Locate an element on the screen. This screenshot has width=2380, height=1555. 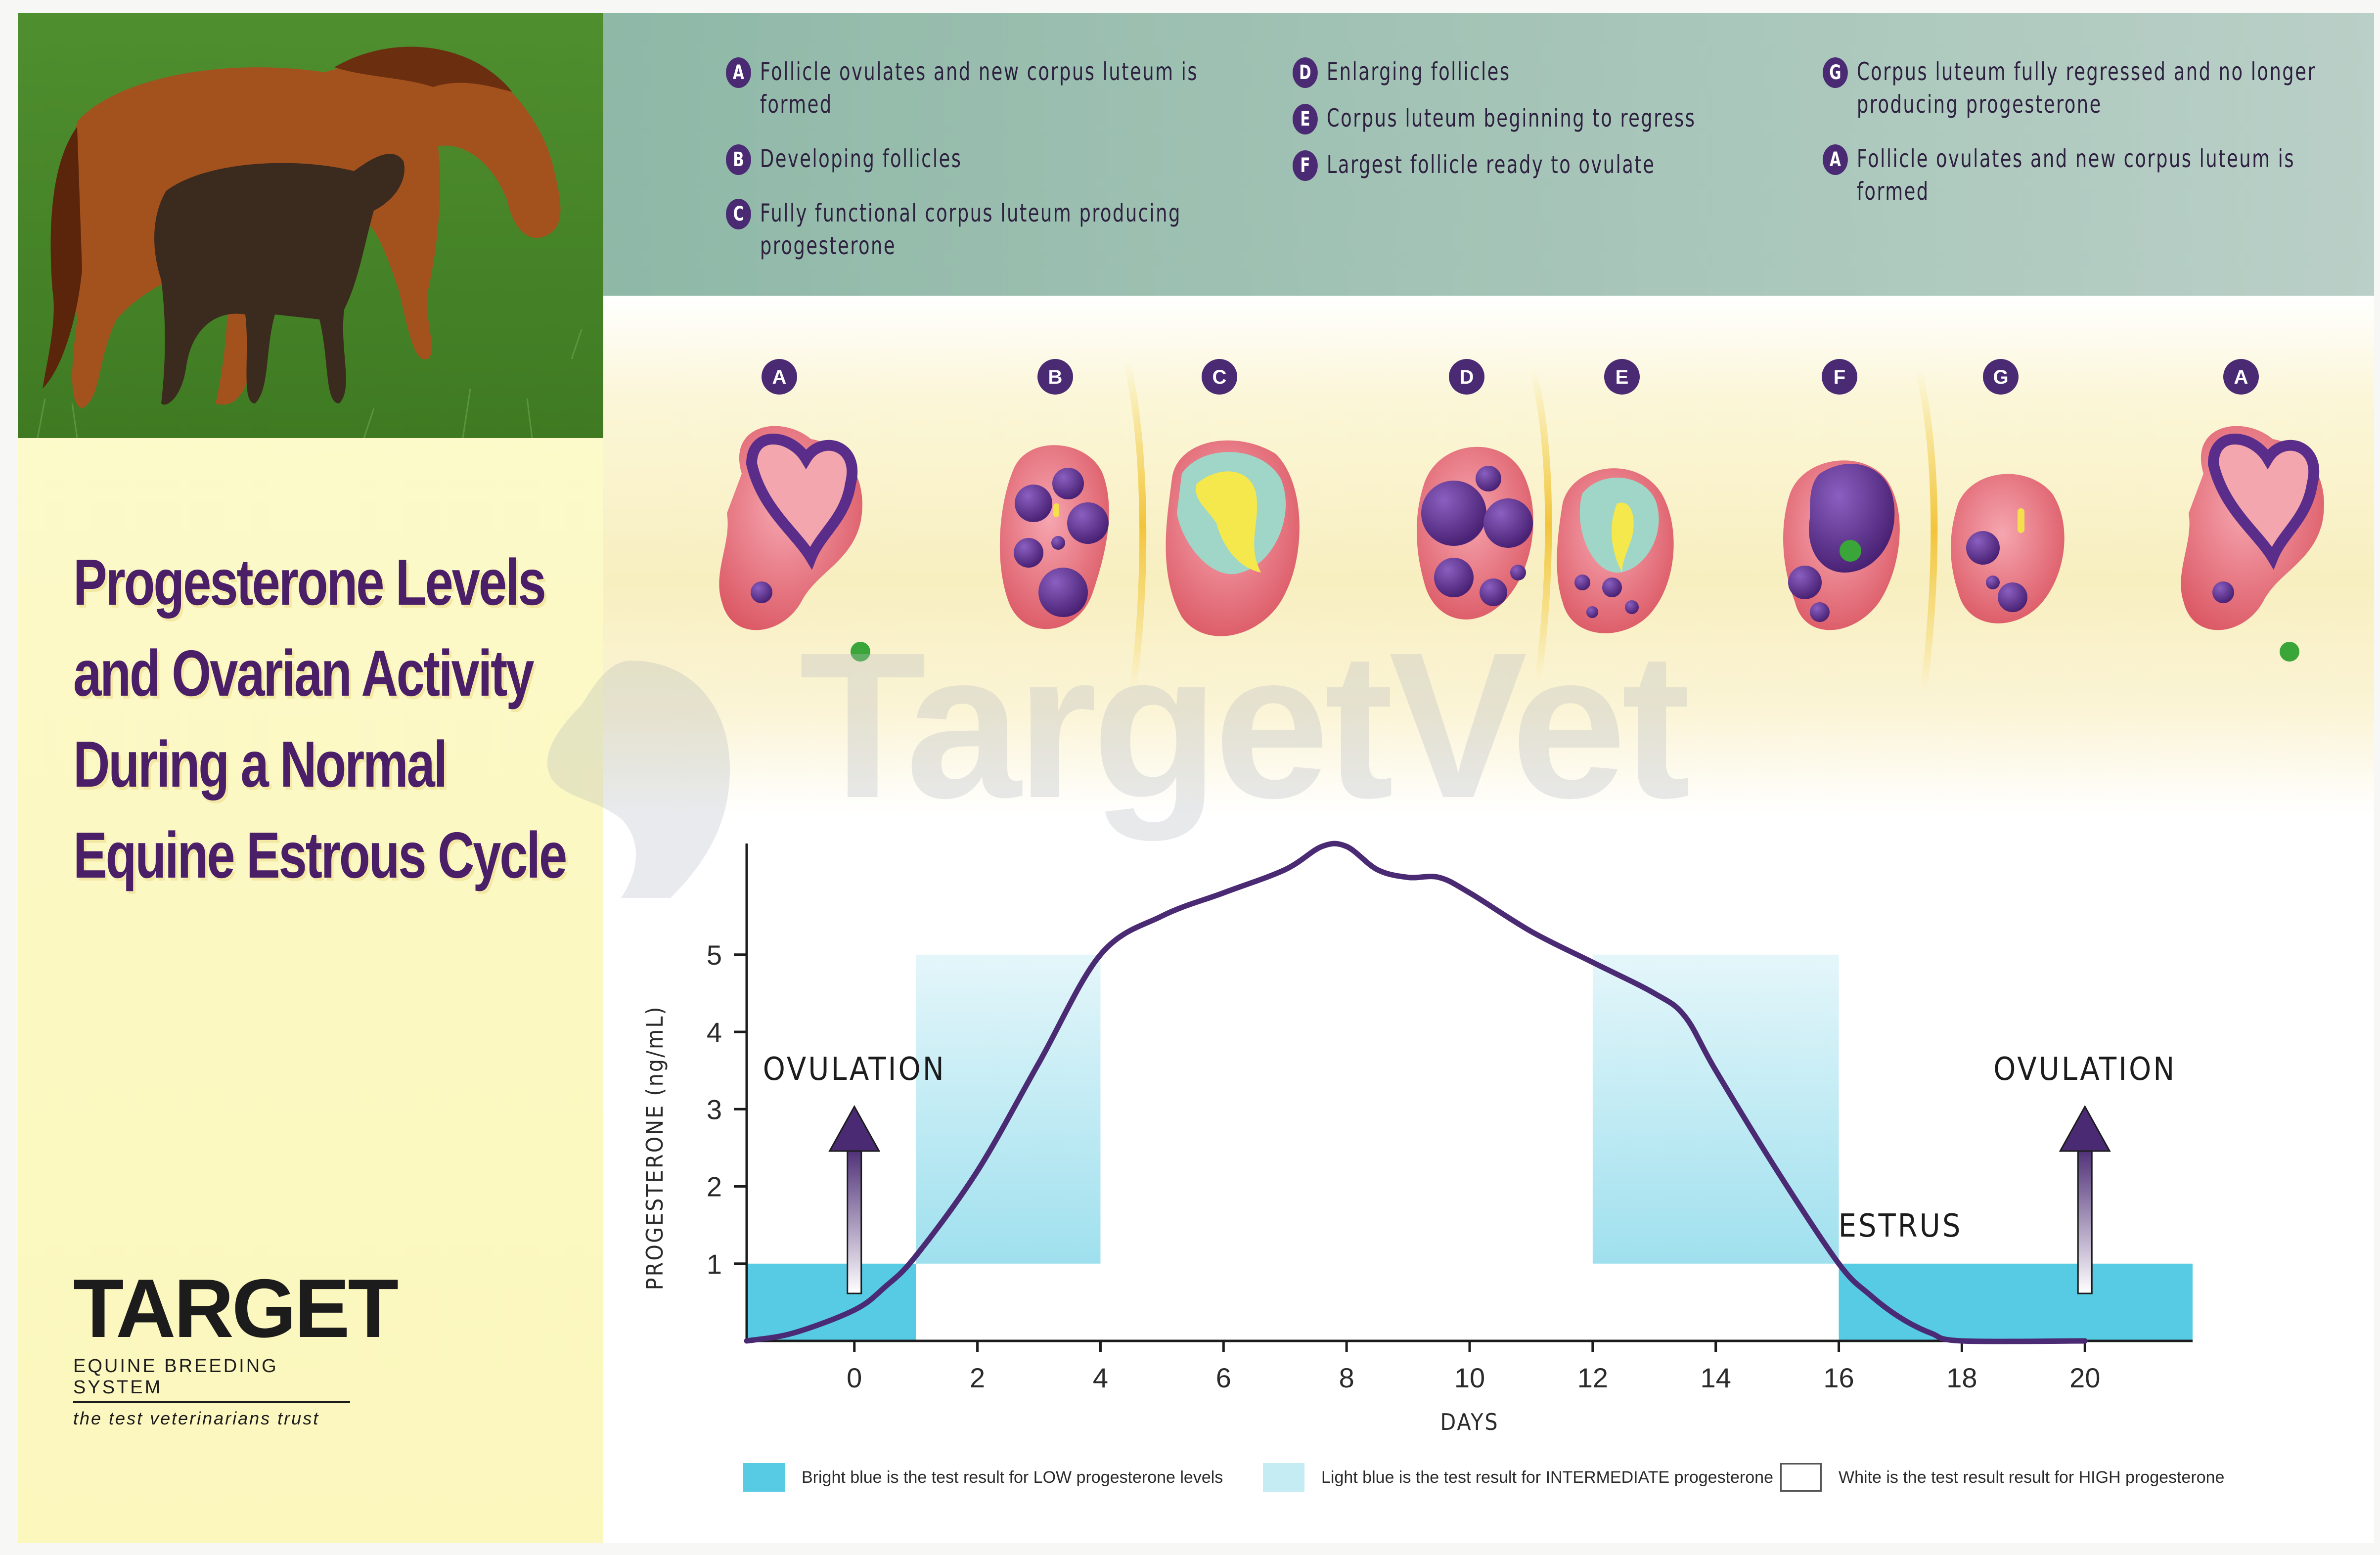
x-tick-label: 14 is located at coordinates (1716, 1377).